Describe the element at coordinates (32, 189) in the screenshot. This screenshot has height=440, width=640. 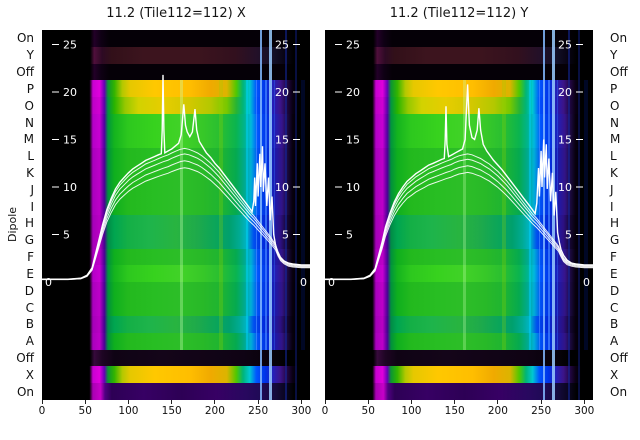
I see `dipole-label-left: J` at that location.